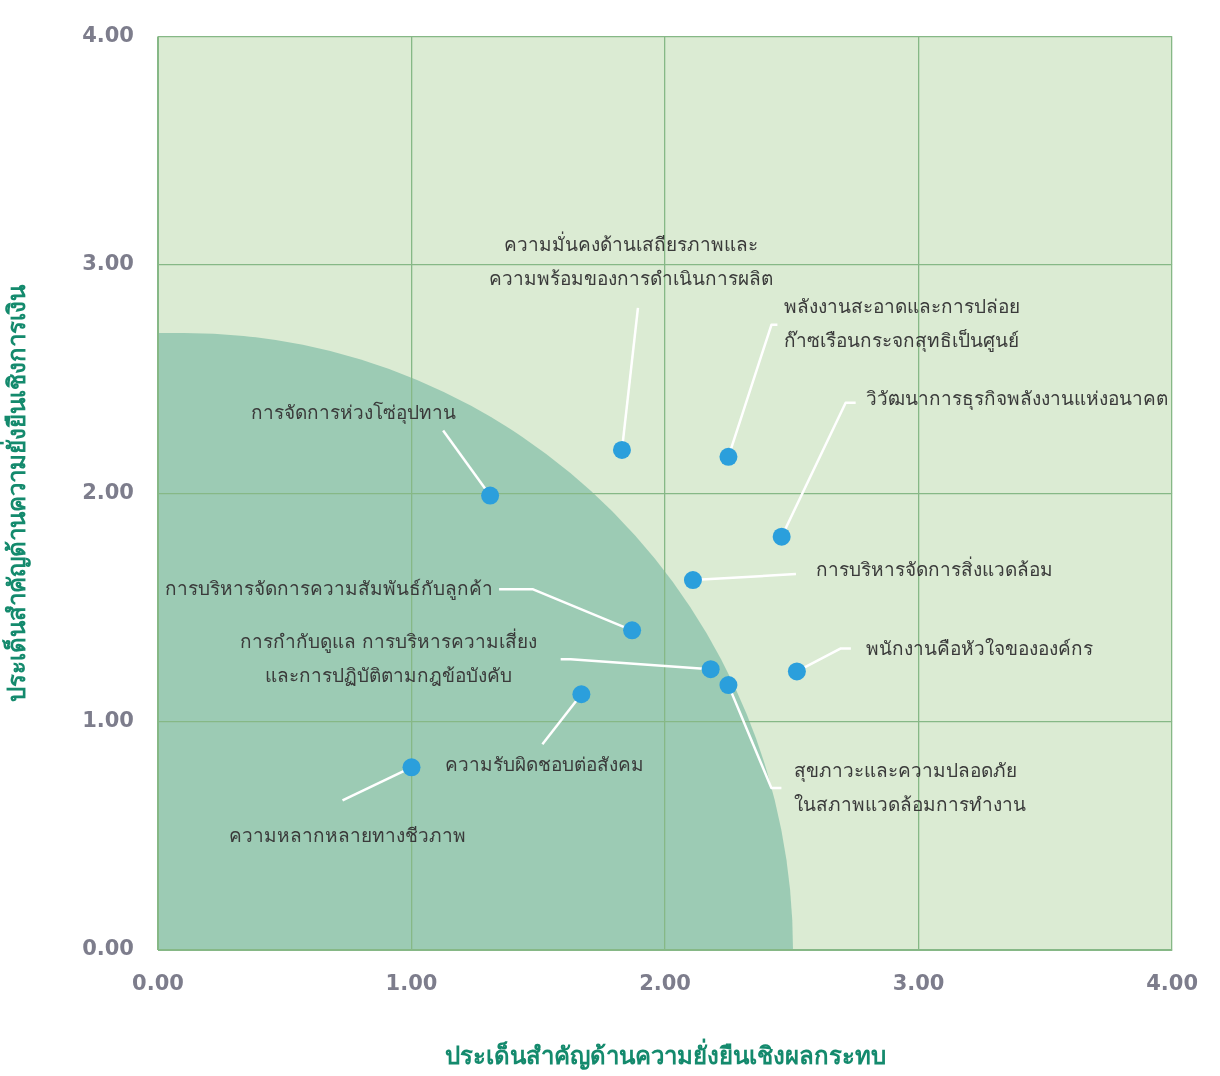 This screenshot has width=1220, height=1076. What do you see at coordinates (545, 764) in the screenshot?
I see `annotation: ความรับผิดชอบต่อสังคม` at bounding box center [545, 764].